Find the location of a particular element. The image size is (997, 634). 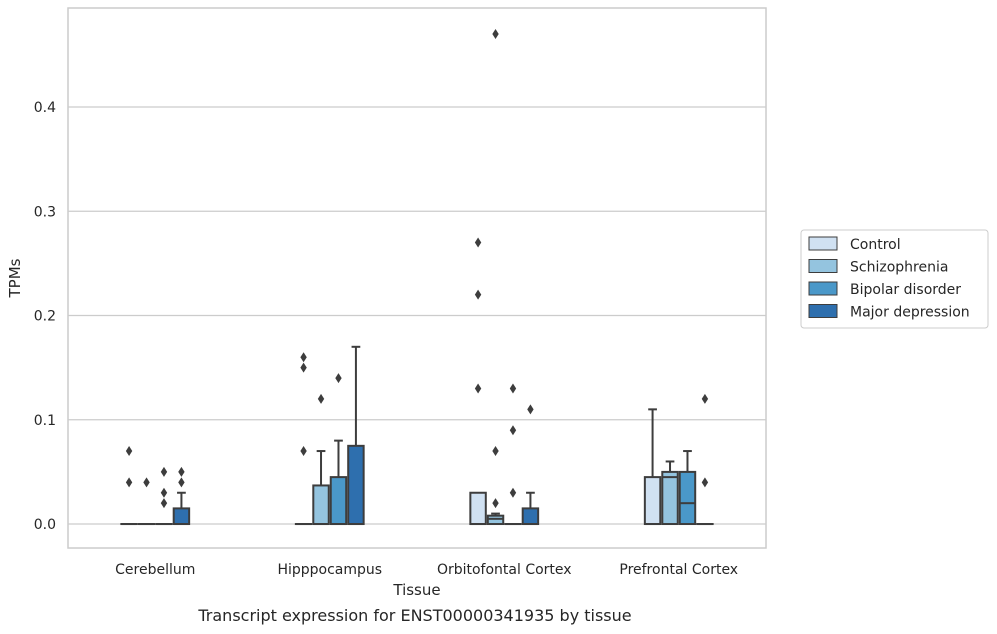

y-tick-label: 0.1 is located at coordinates (45, 421).